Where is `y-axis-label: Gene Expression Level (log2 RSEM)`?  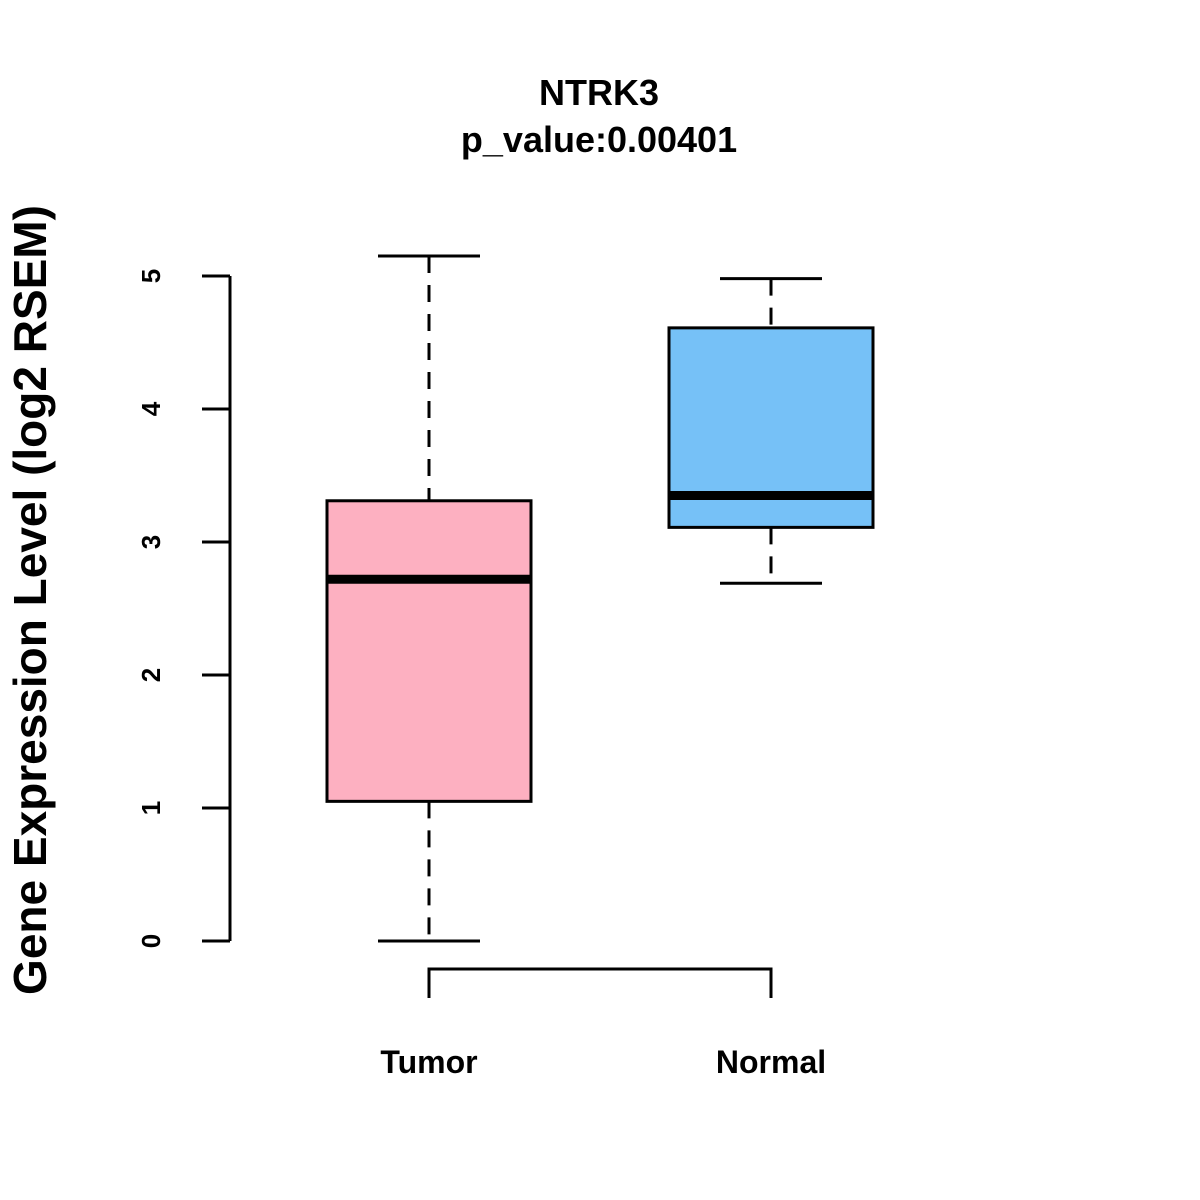 y-axis-label: Gene Expression Level (log2 RSEM) is located at coordinates (30, 600).